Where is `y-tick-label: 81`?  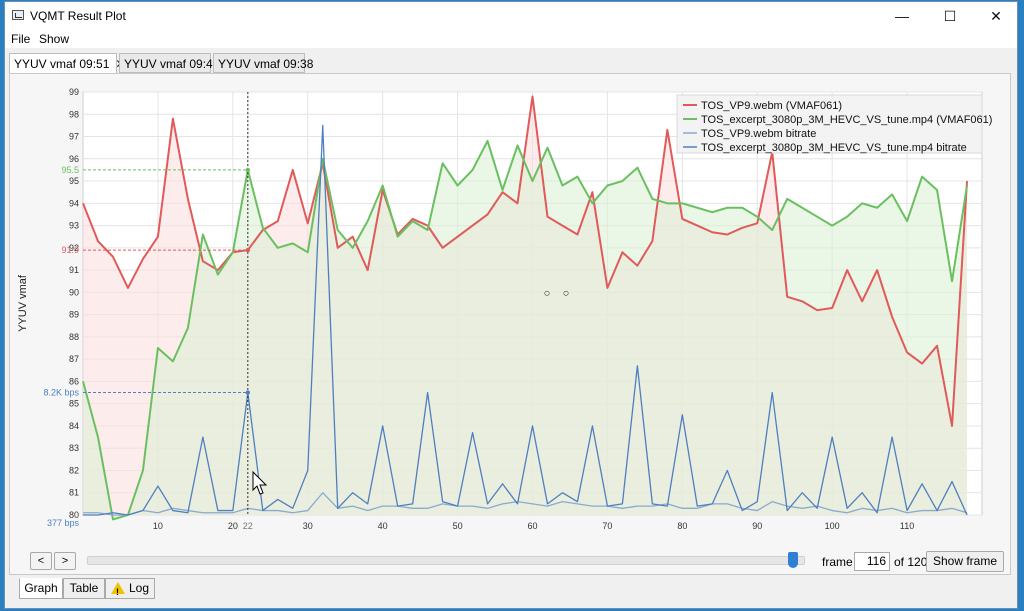
y-tick-label: 81 is located at coordinates (74, 493).